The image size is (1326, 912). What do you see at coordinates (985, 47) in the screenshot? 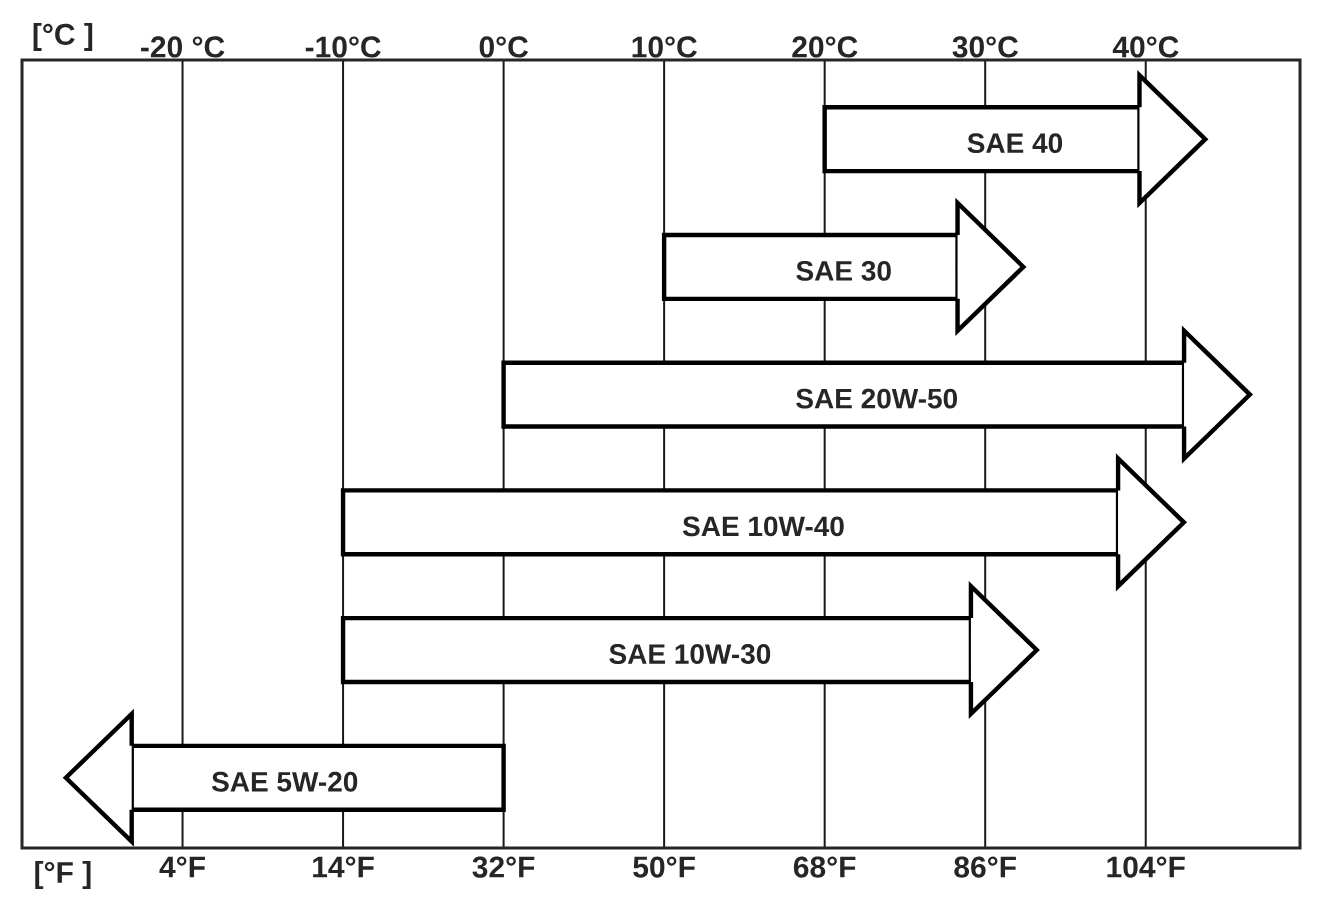
I see `x2-tick-label: 30°C` at bounding box center [985, 47].